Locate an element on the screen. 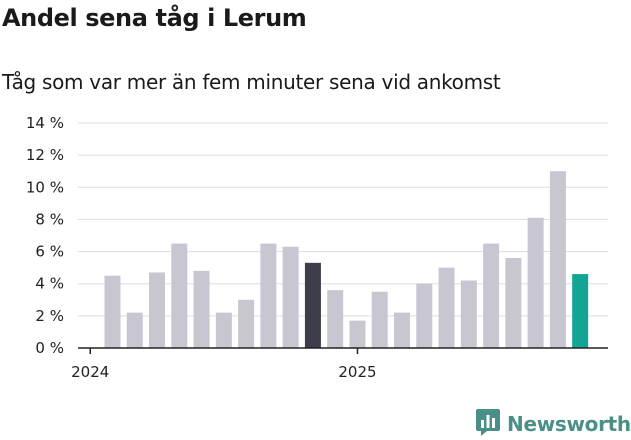  x-tick-label: 2025 is located at coordinates (357, 372).